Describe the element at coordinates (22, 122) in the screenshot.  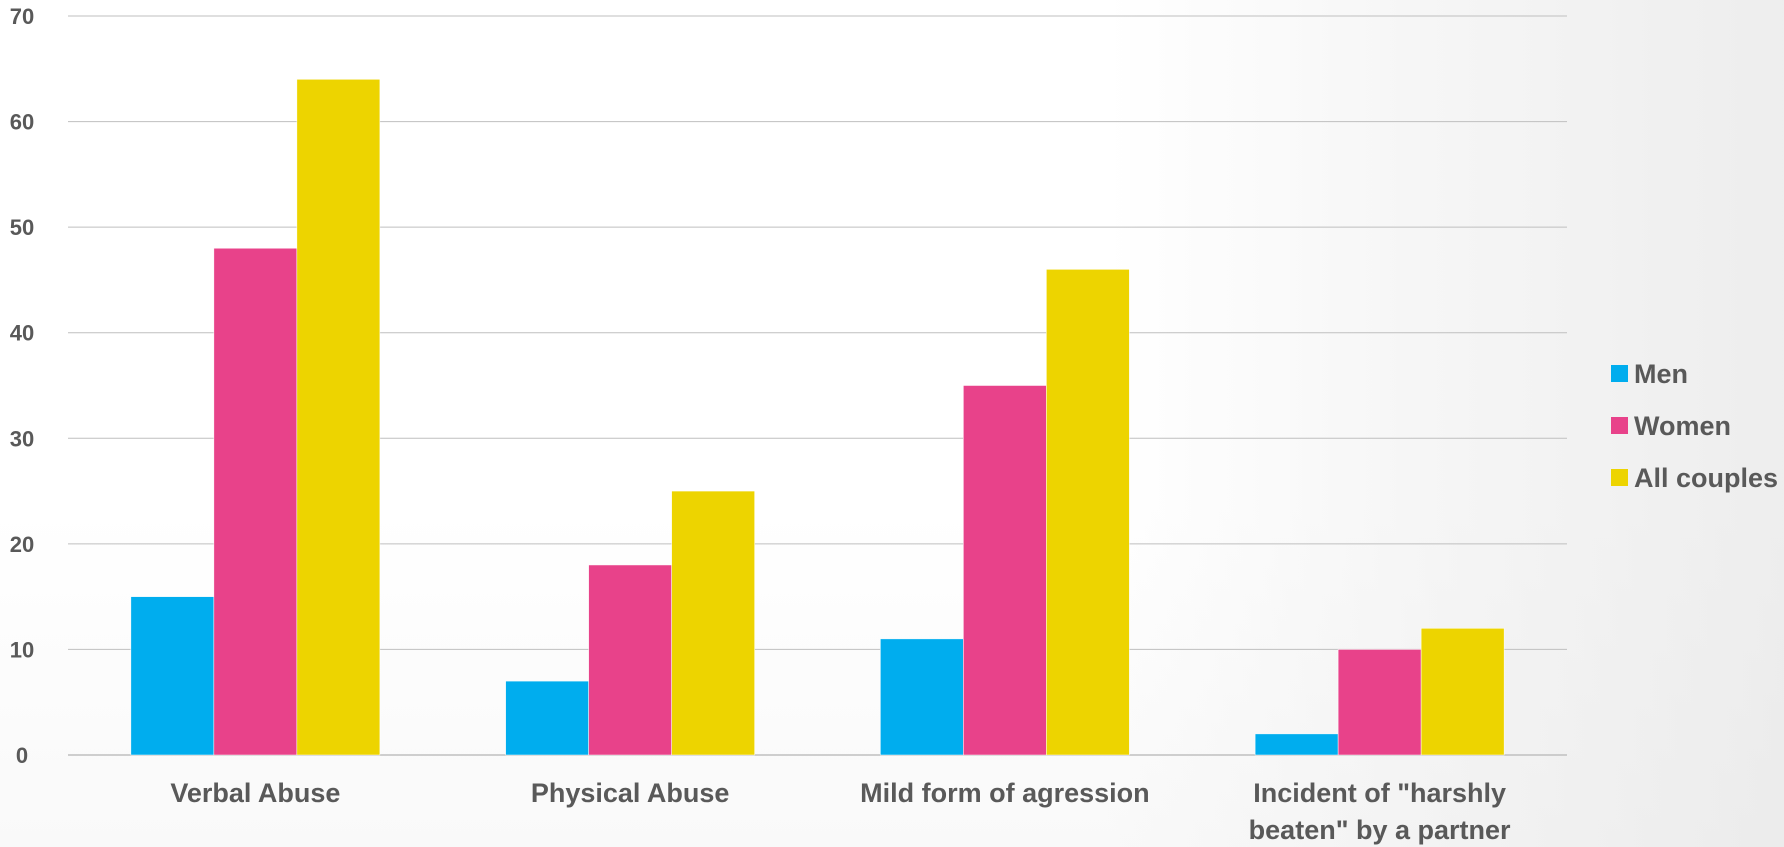
I see `y-tick-label: 60` at that location.